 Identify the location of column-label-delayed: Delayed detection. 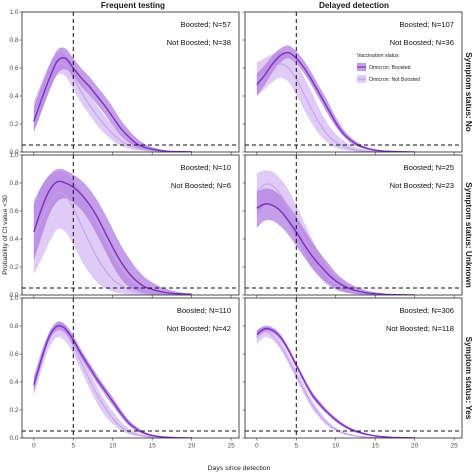
(354, 5).